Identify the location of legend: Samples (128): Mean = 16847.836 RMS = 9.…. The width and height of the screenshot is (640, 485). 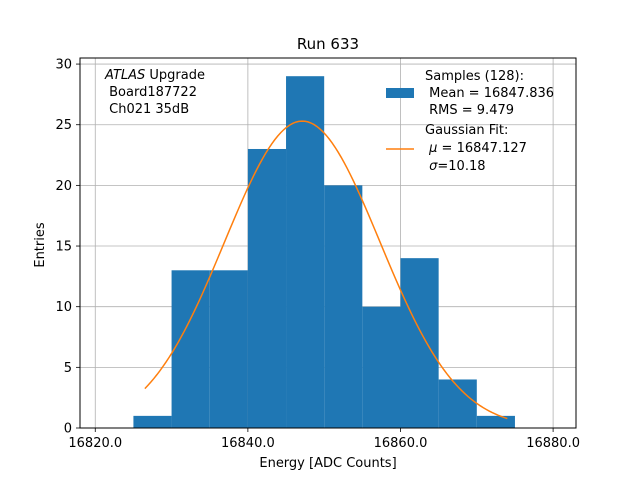
(470, 121).